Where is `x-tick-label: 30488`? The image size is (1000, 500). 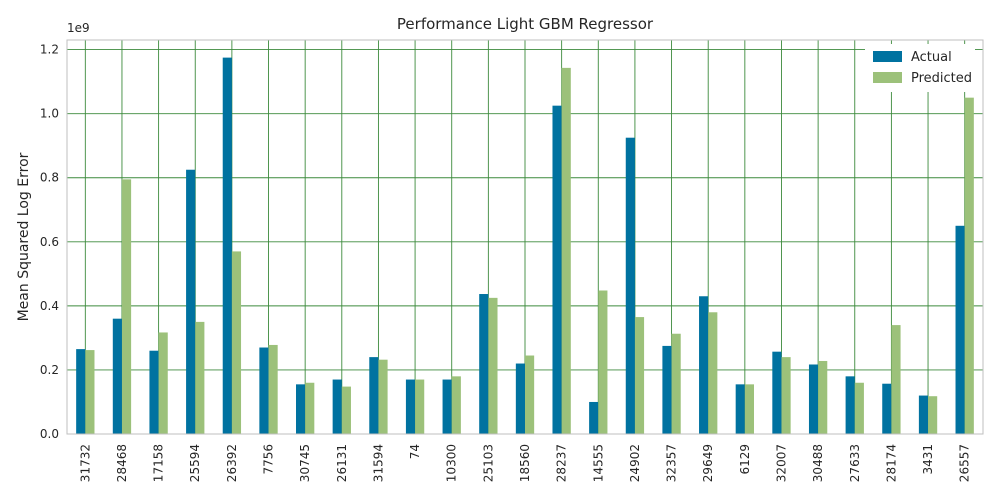 x-tick-label: 30488 is located at coordinates (818, 463).